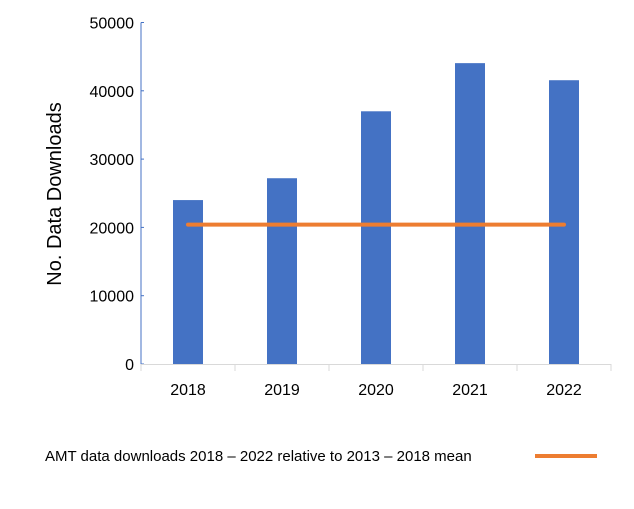  What do you see at coordinates (376, 390) in the screenshot?
I see `x-tick-label: 2020` at bounding box center [376, 390].